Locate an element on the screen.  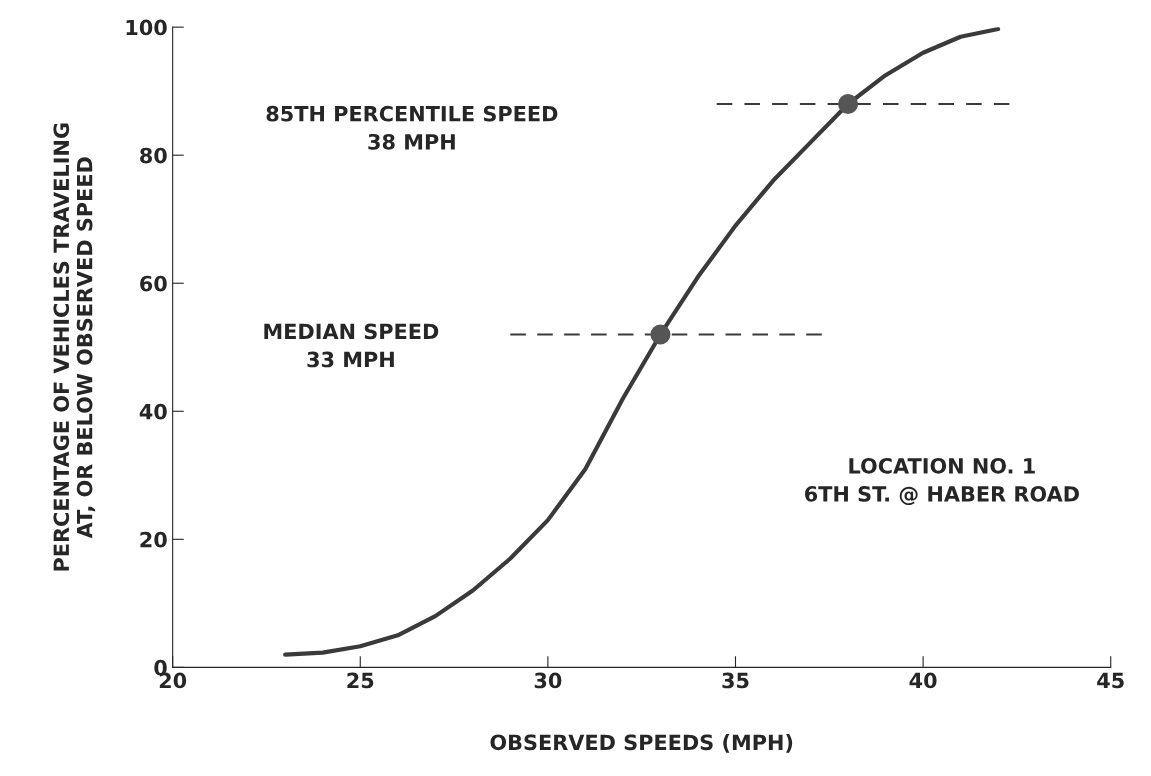
annotation: 85TH PERCENTILE SPEED 38 MPH is located at coordinates (412, 127).